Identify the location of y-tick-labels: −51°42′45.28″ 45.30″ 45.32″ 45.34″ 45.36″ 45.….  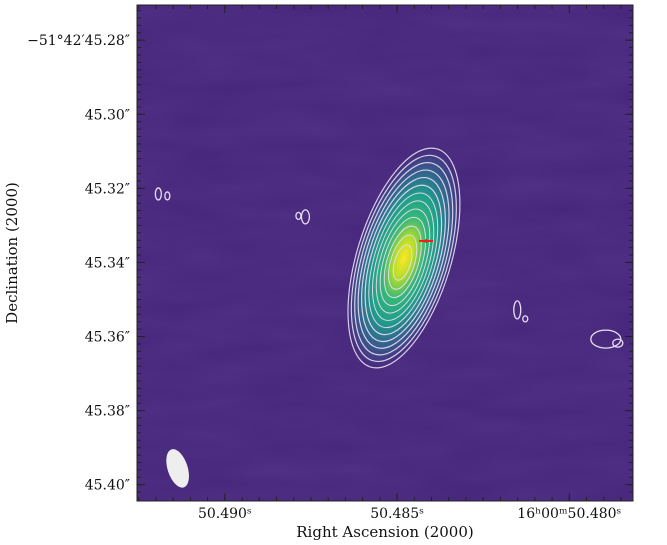
(78, 263).